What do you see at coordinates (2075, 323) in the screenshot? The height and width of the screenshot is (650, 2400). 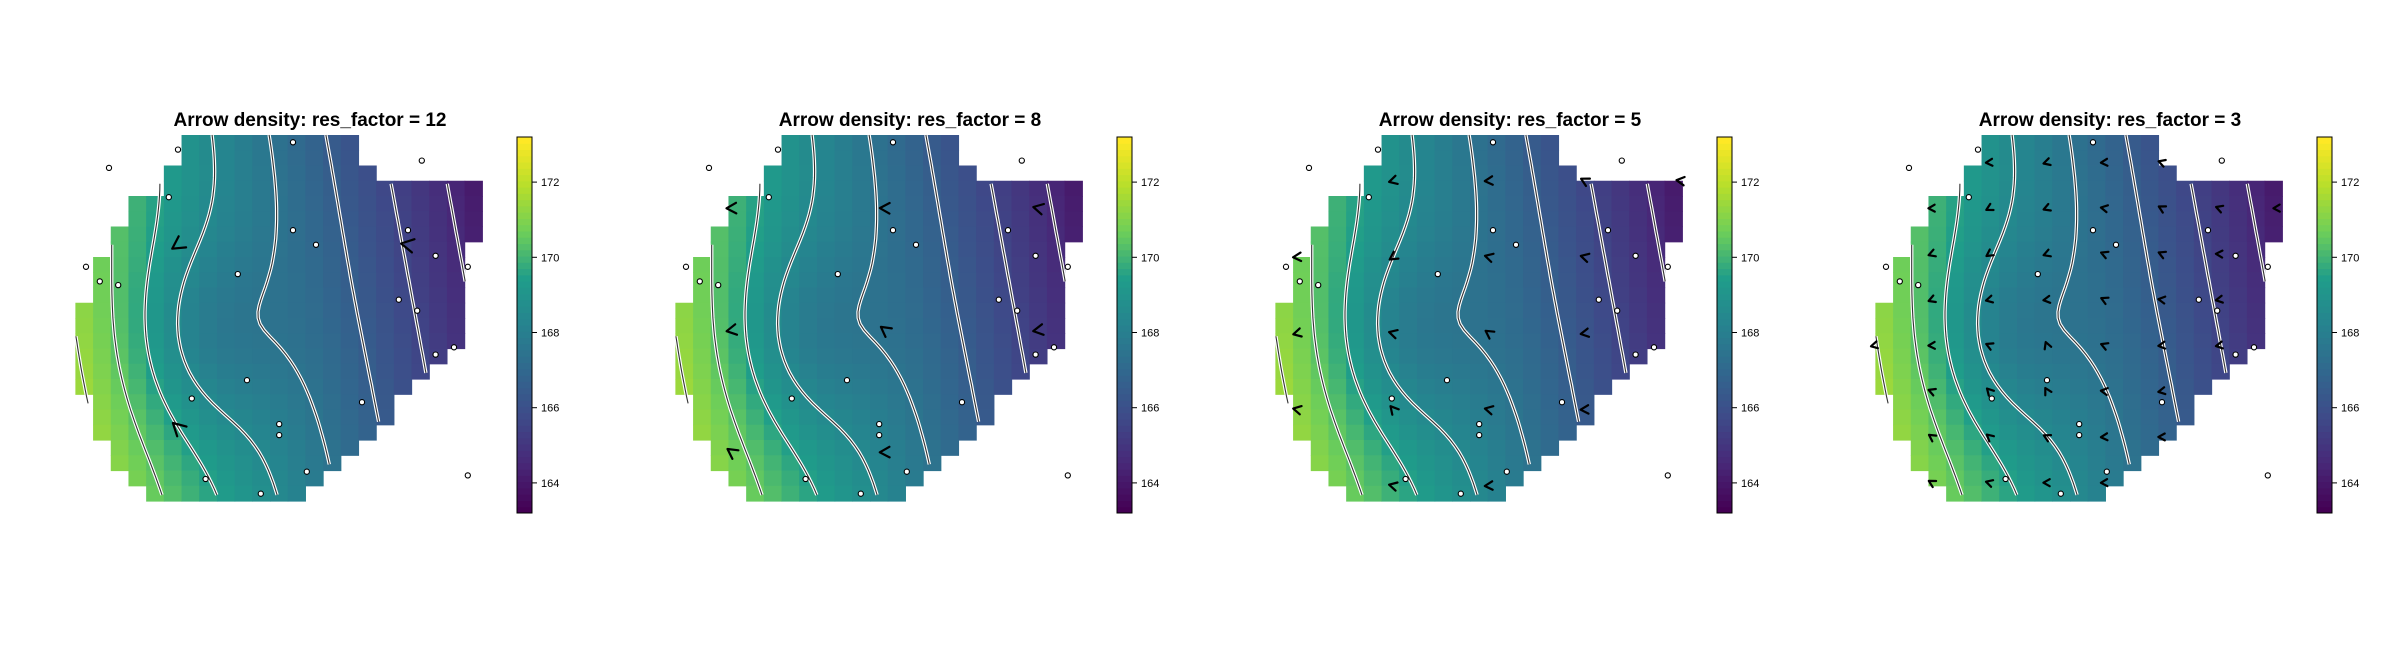 I see `arrow-field` at bounding box center [2075, 323].